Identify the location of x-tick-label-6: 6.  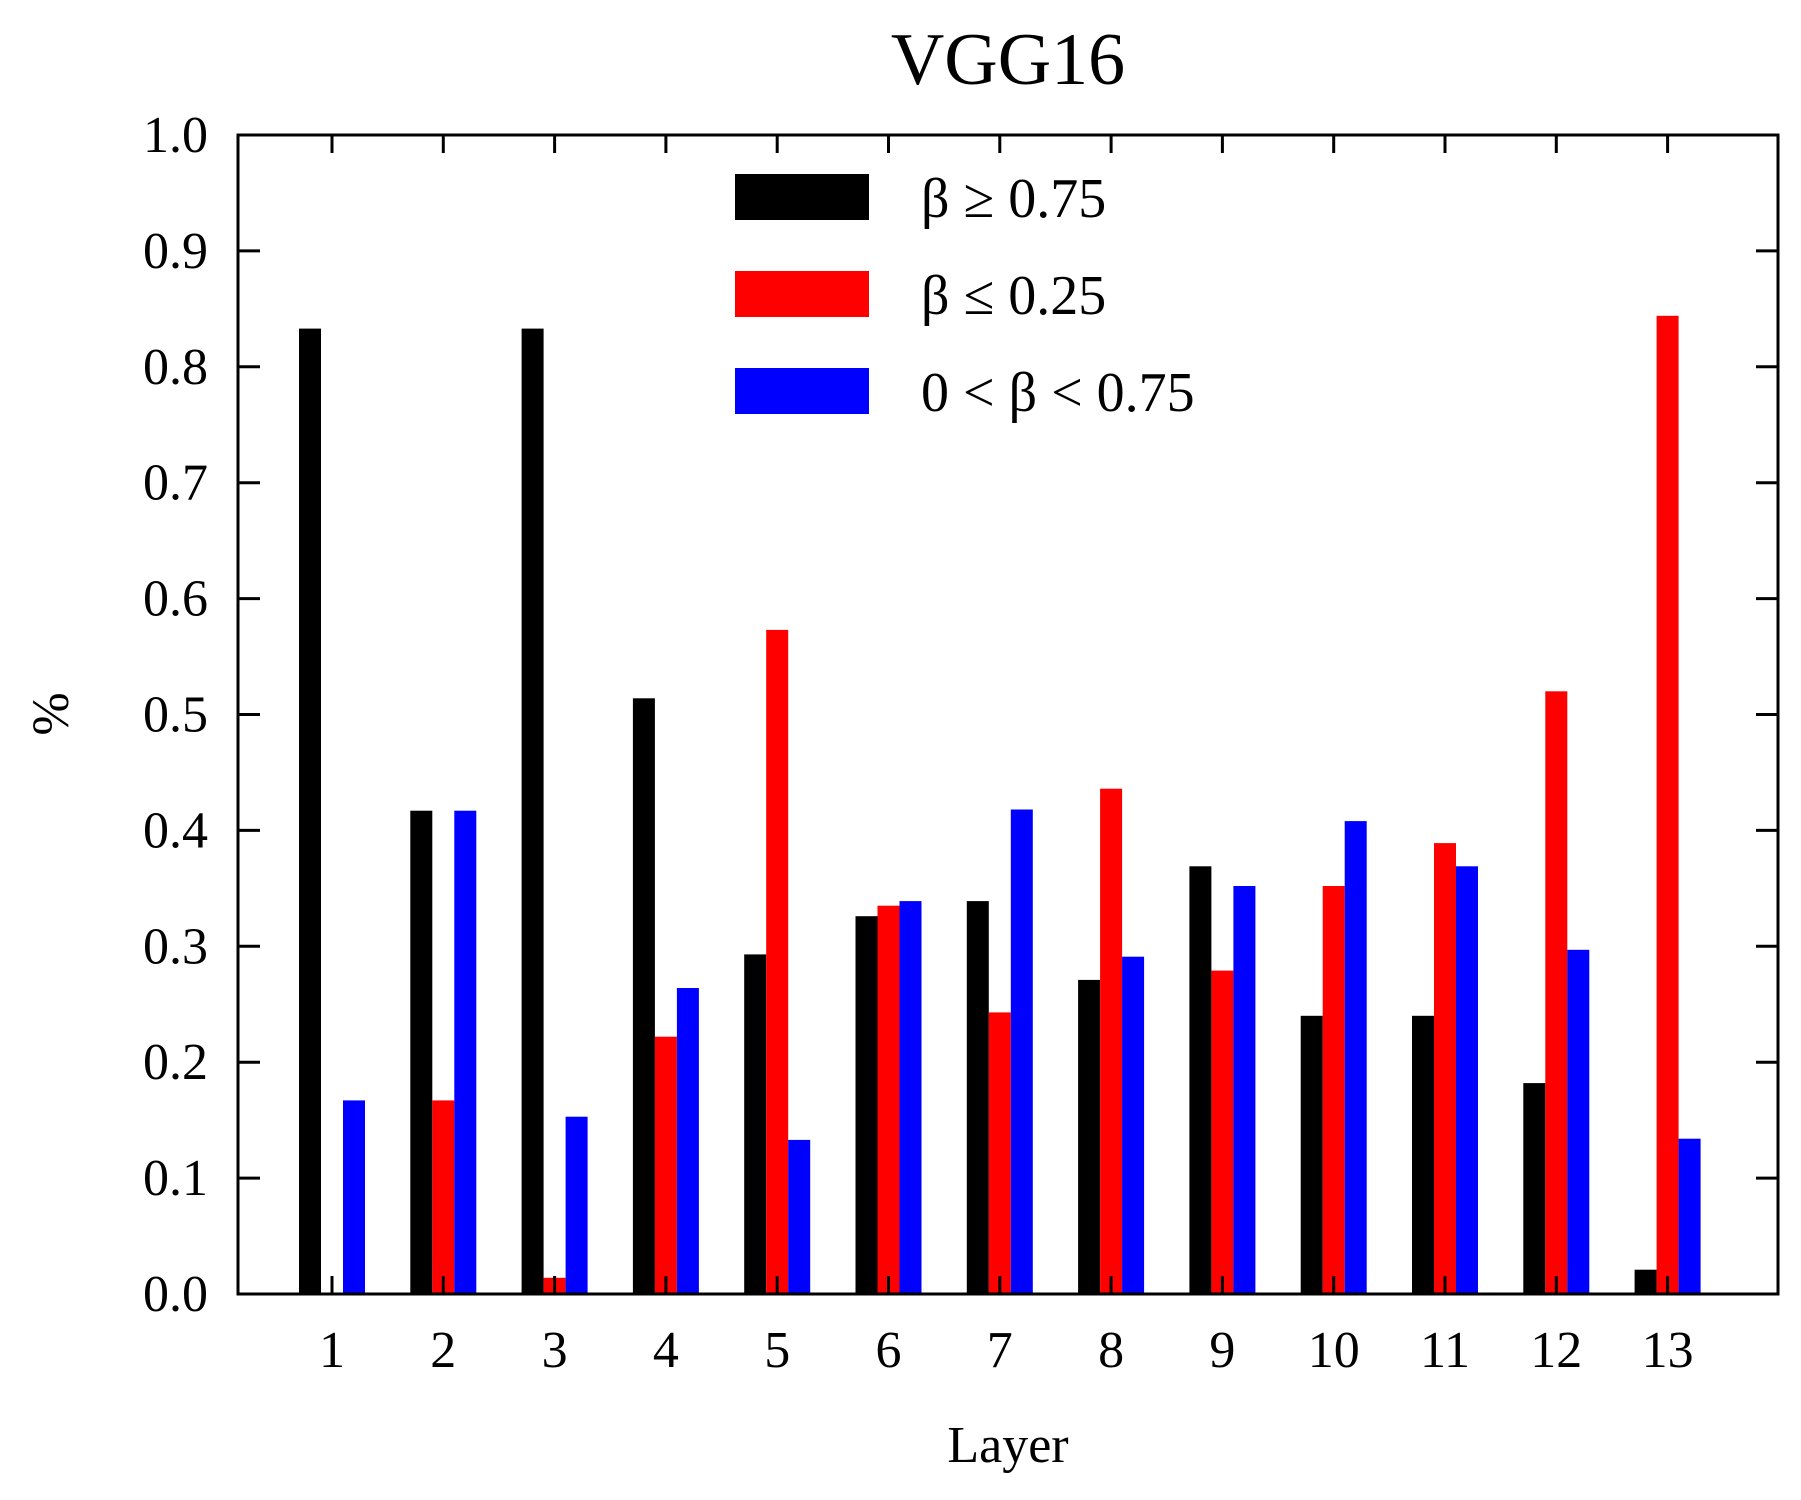
(889, 1350).